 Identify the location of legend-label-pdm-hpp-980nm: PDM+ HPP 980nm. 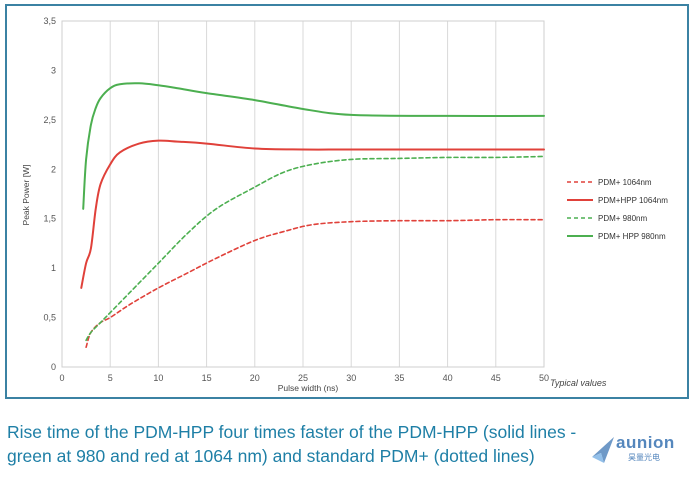
(632, 236).